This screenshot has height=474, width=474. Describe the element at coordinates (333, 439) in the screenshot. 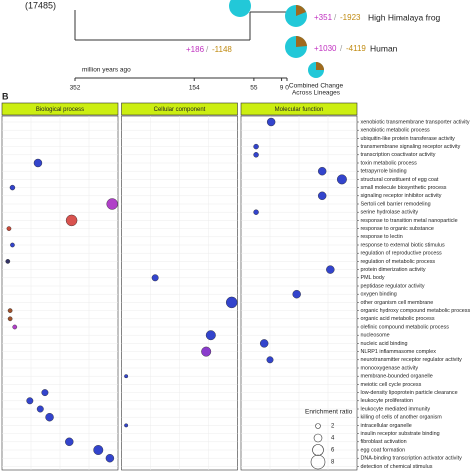

I see `legend-label: 4` at that location.